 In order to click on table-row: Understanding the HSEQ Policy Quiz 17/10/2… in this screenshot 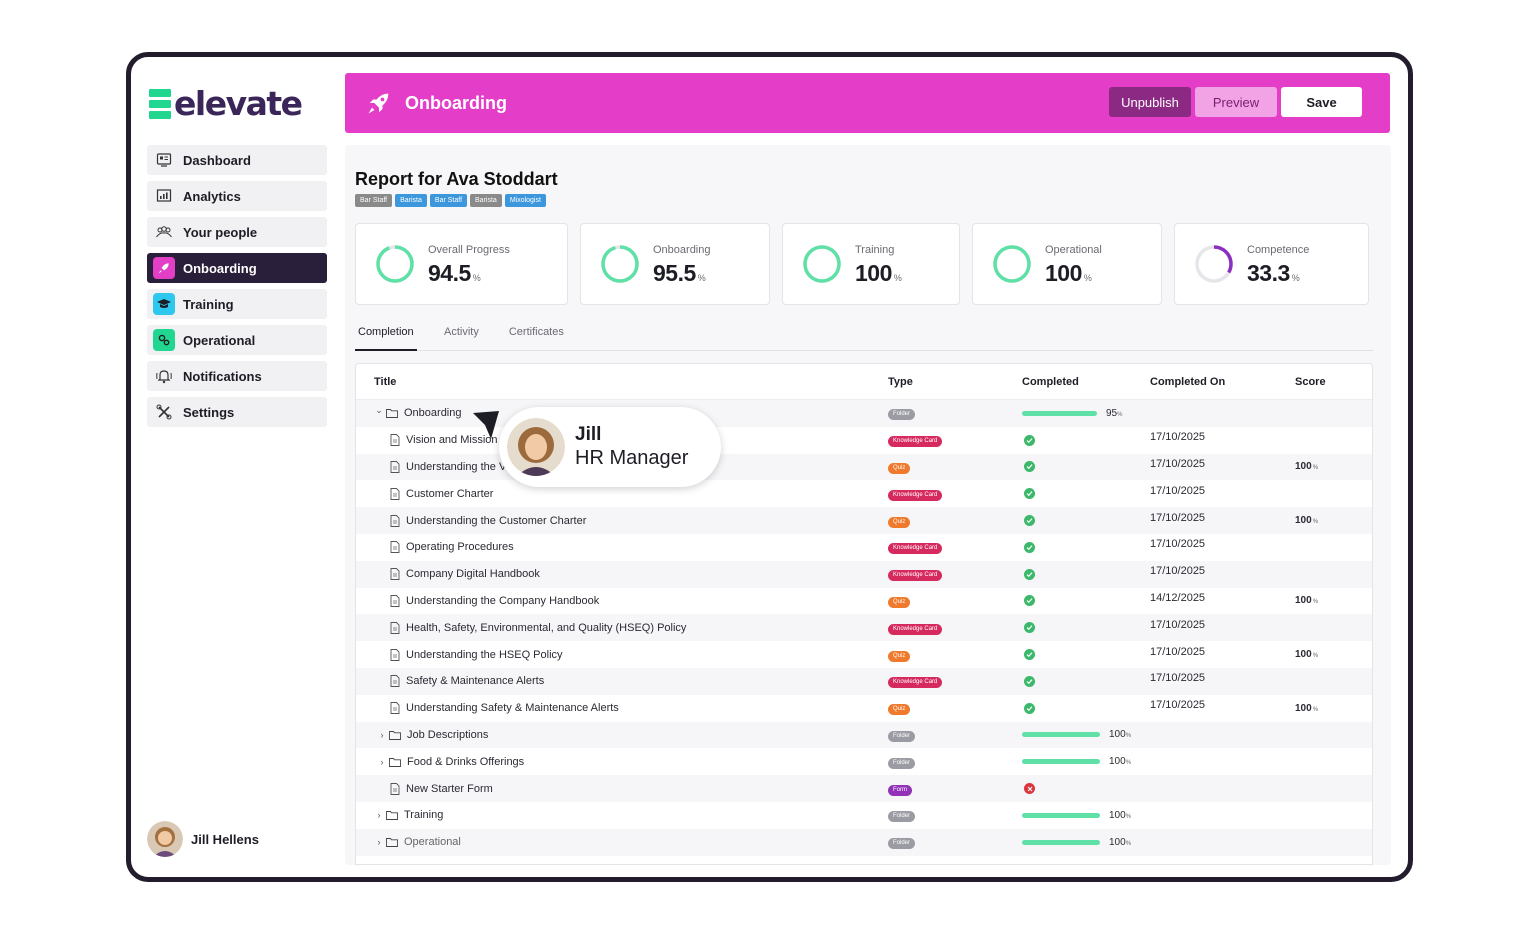, I will do `click(864, 654)`.